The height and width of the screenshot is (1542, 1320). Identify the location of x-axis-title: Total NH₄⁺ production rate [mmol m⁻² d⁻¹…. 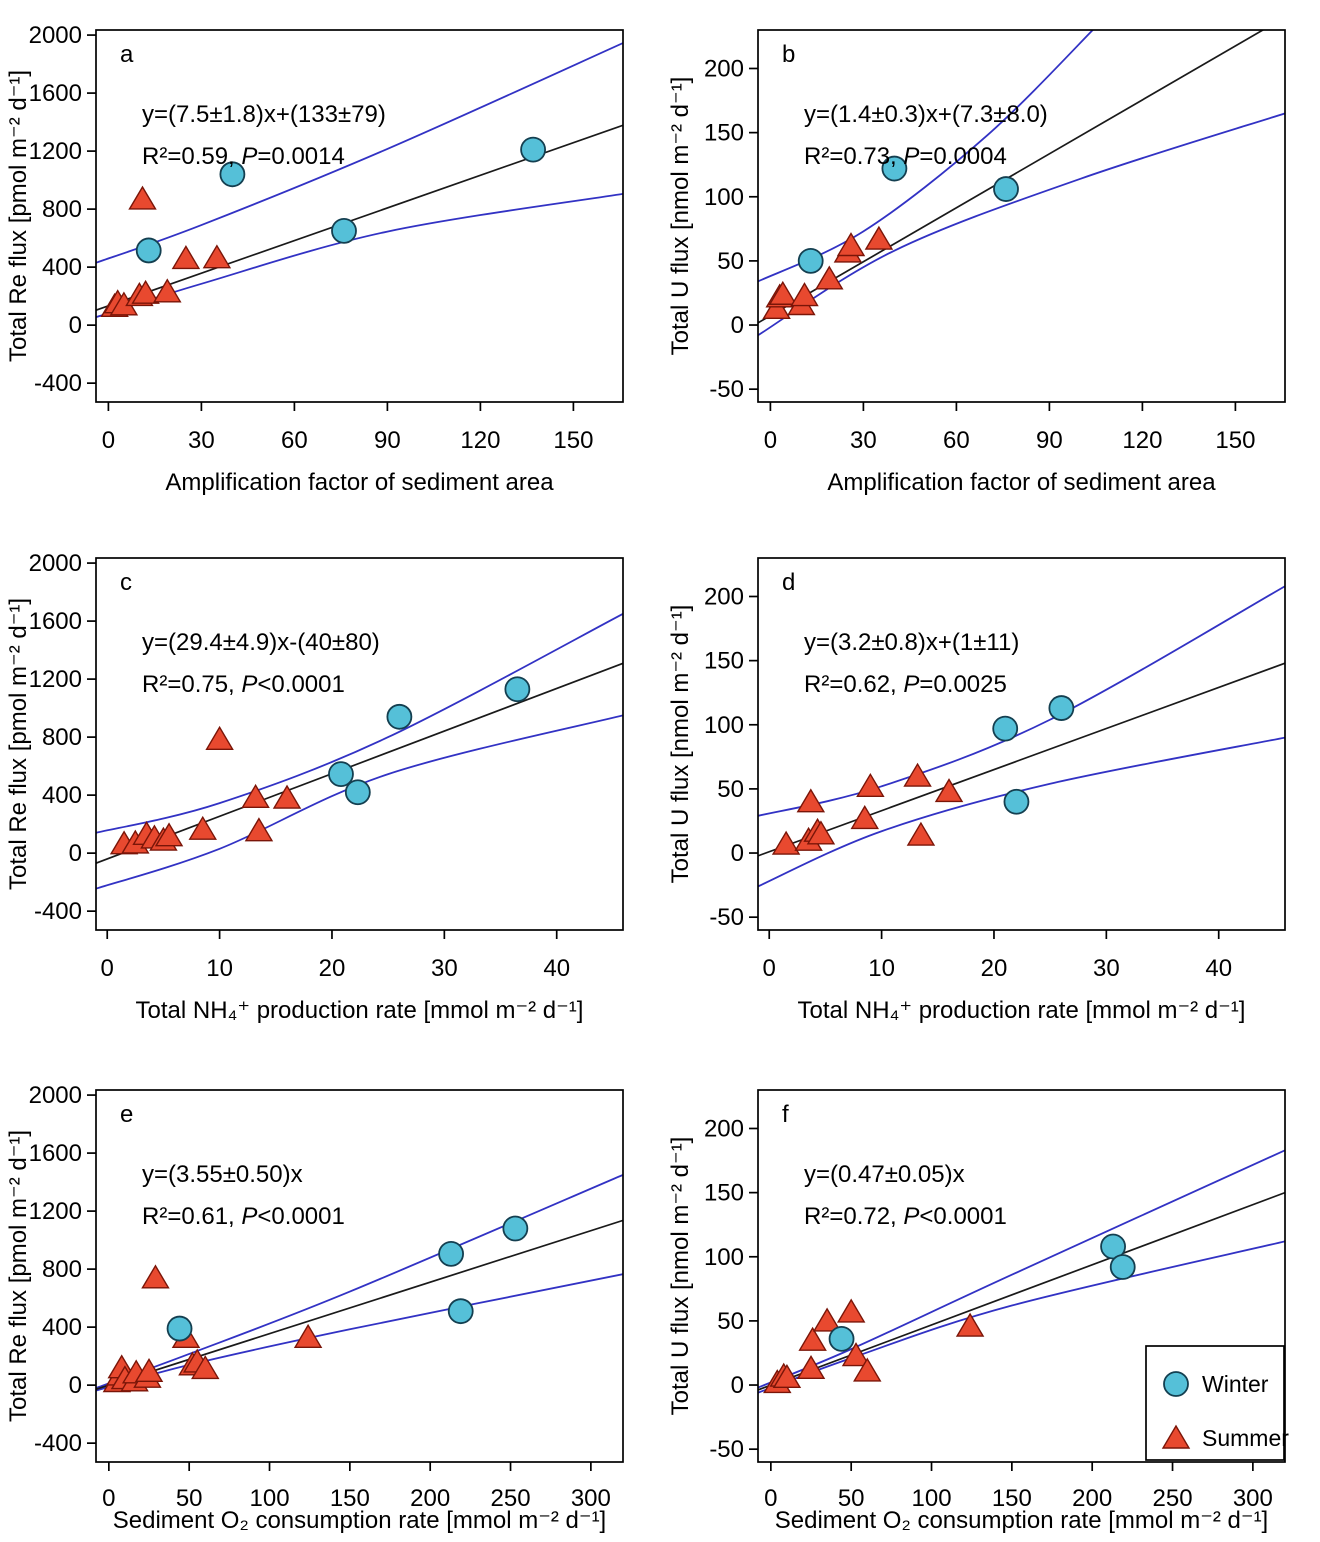
(360, 1010).